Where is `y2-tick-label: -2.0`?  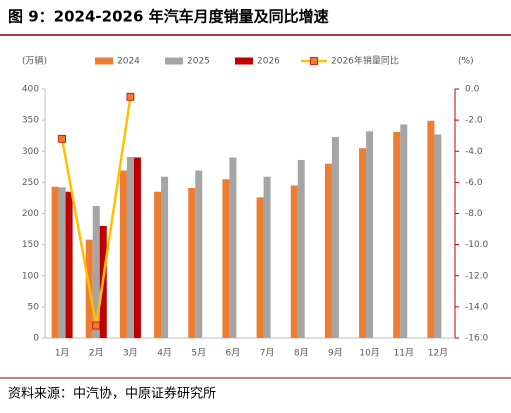 y2-tick-label: -2.0 is located at coordinates (474, 121).